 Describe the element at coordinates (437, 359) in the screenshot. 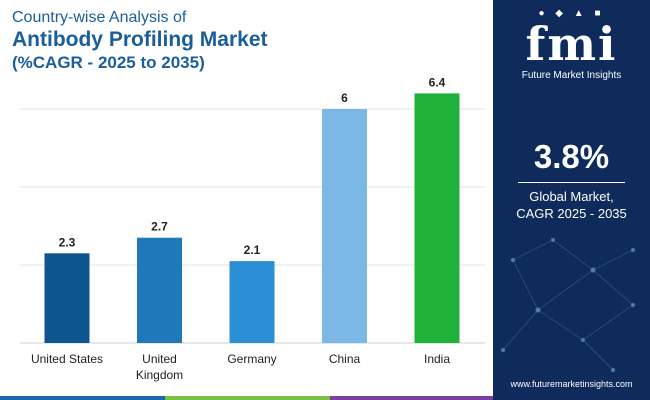

I see `x-tick-label: India` at that location.